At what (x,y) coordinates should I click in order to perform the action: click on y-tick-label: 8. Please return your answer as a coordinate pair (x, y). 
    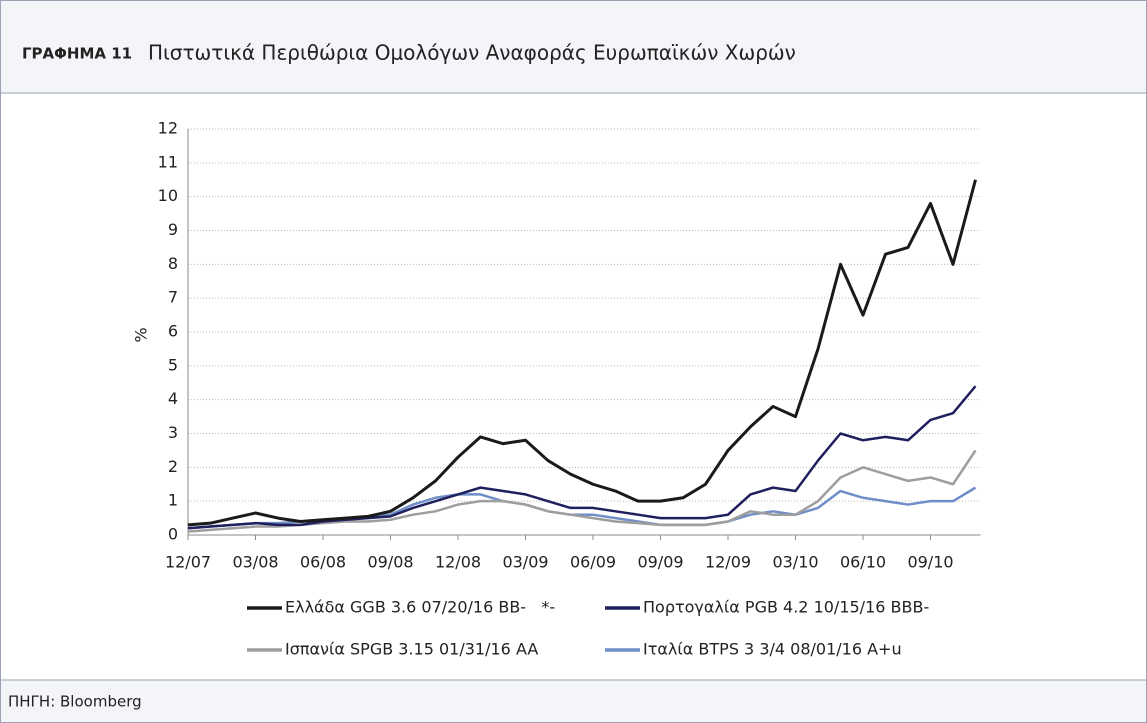
    Looking at the image, I should click on (173, 263).